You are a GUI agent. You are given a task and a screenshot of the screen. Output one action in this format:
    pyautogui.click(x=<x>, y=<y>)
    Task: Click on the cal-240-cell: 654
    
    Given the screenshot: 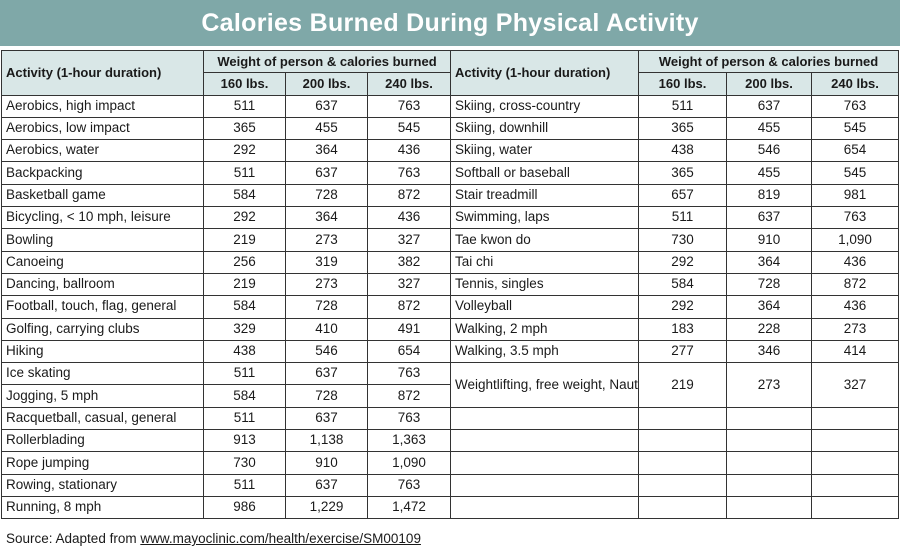 What is the action you would take?
    pyautogui.click(x=409, y=351)
    